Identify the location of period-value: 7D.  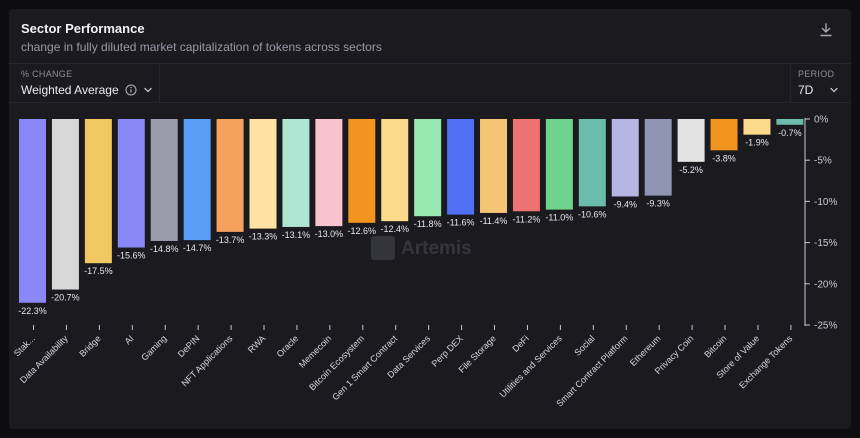
(806, 90).